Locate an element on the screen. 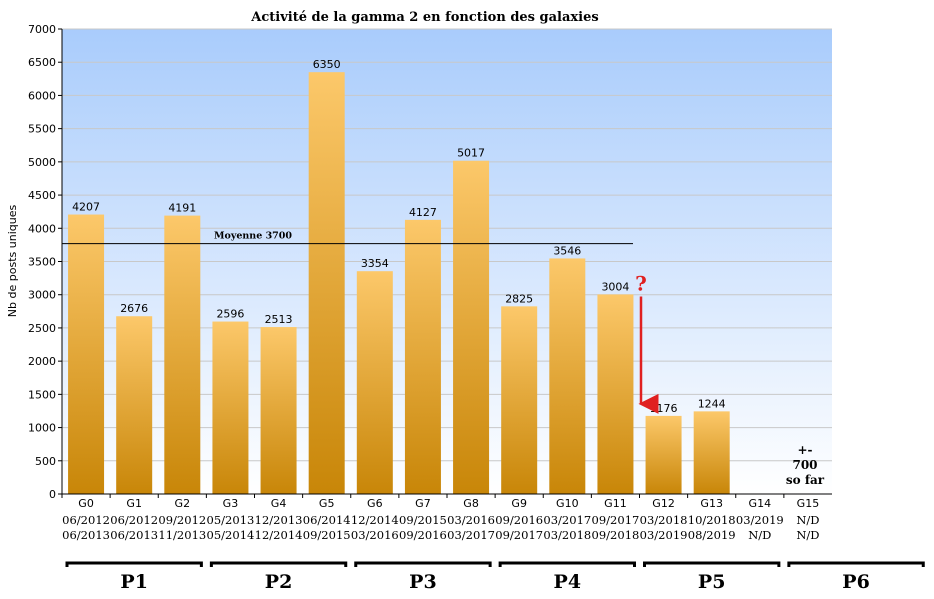 This screenshot has width=934, height=599. value-label-g4: 2513 is located at coordinates (279, 319).